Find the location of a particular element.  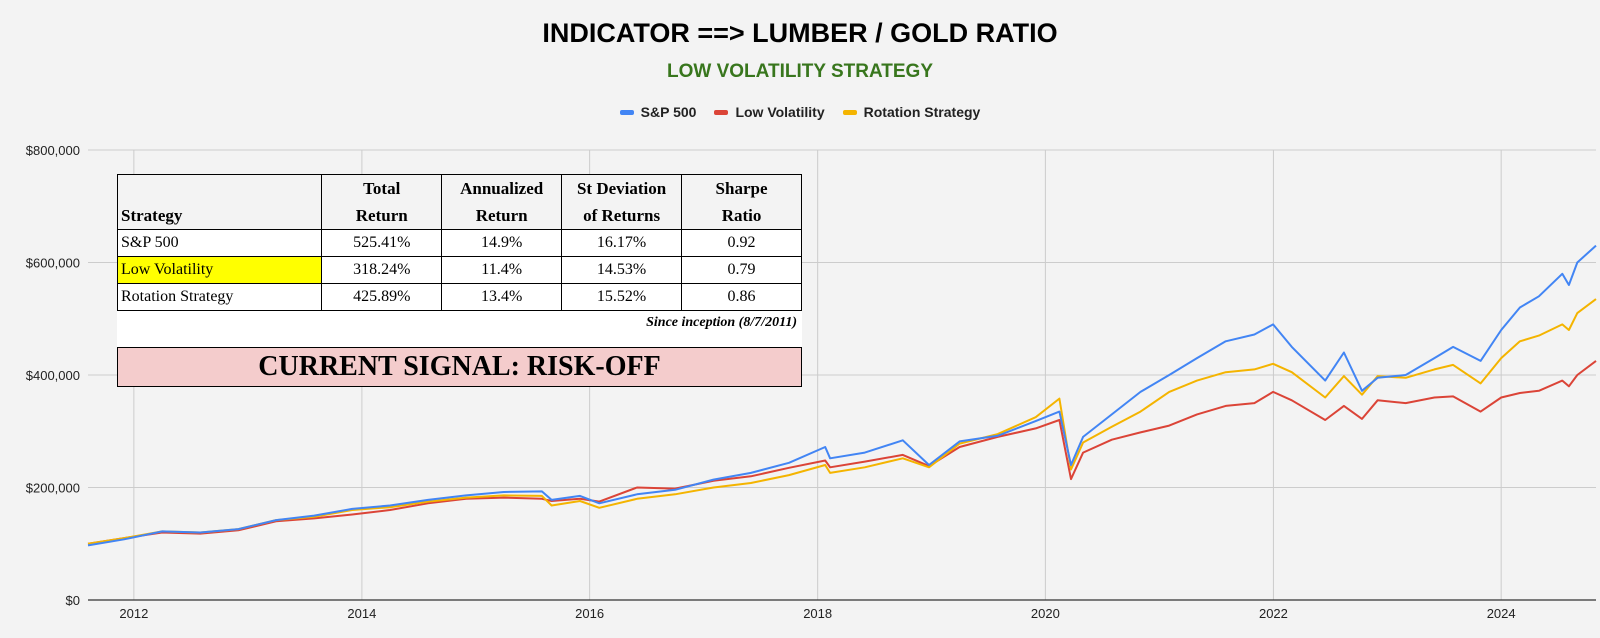

header-st-deviation: St Deviation of Returns is located at coordinates (622, 202).